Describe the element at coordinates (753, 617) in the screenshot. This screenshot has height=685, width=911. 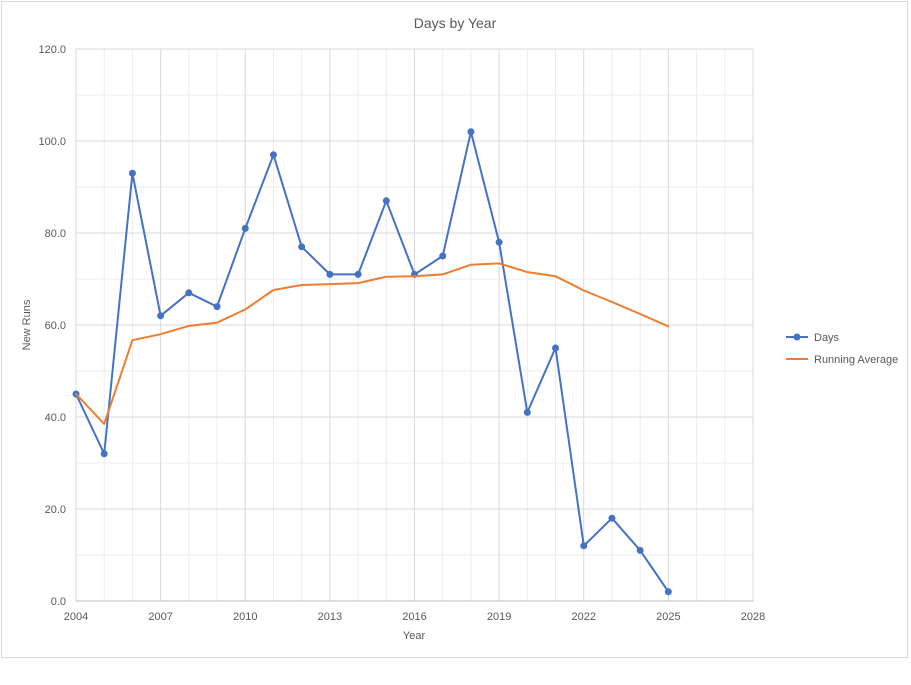
I see `x-tick-label: 2028` at that location.